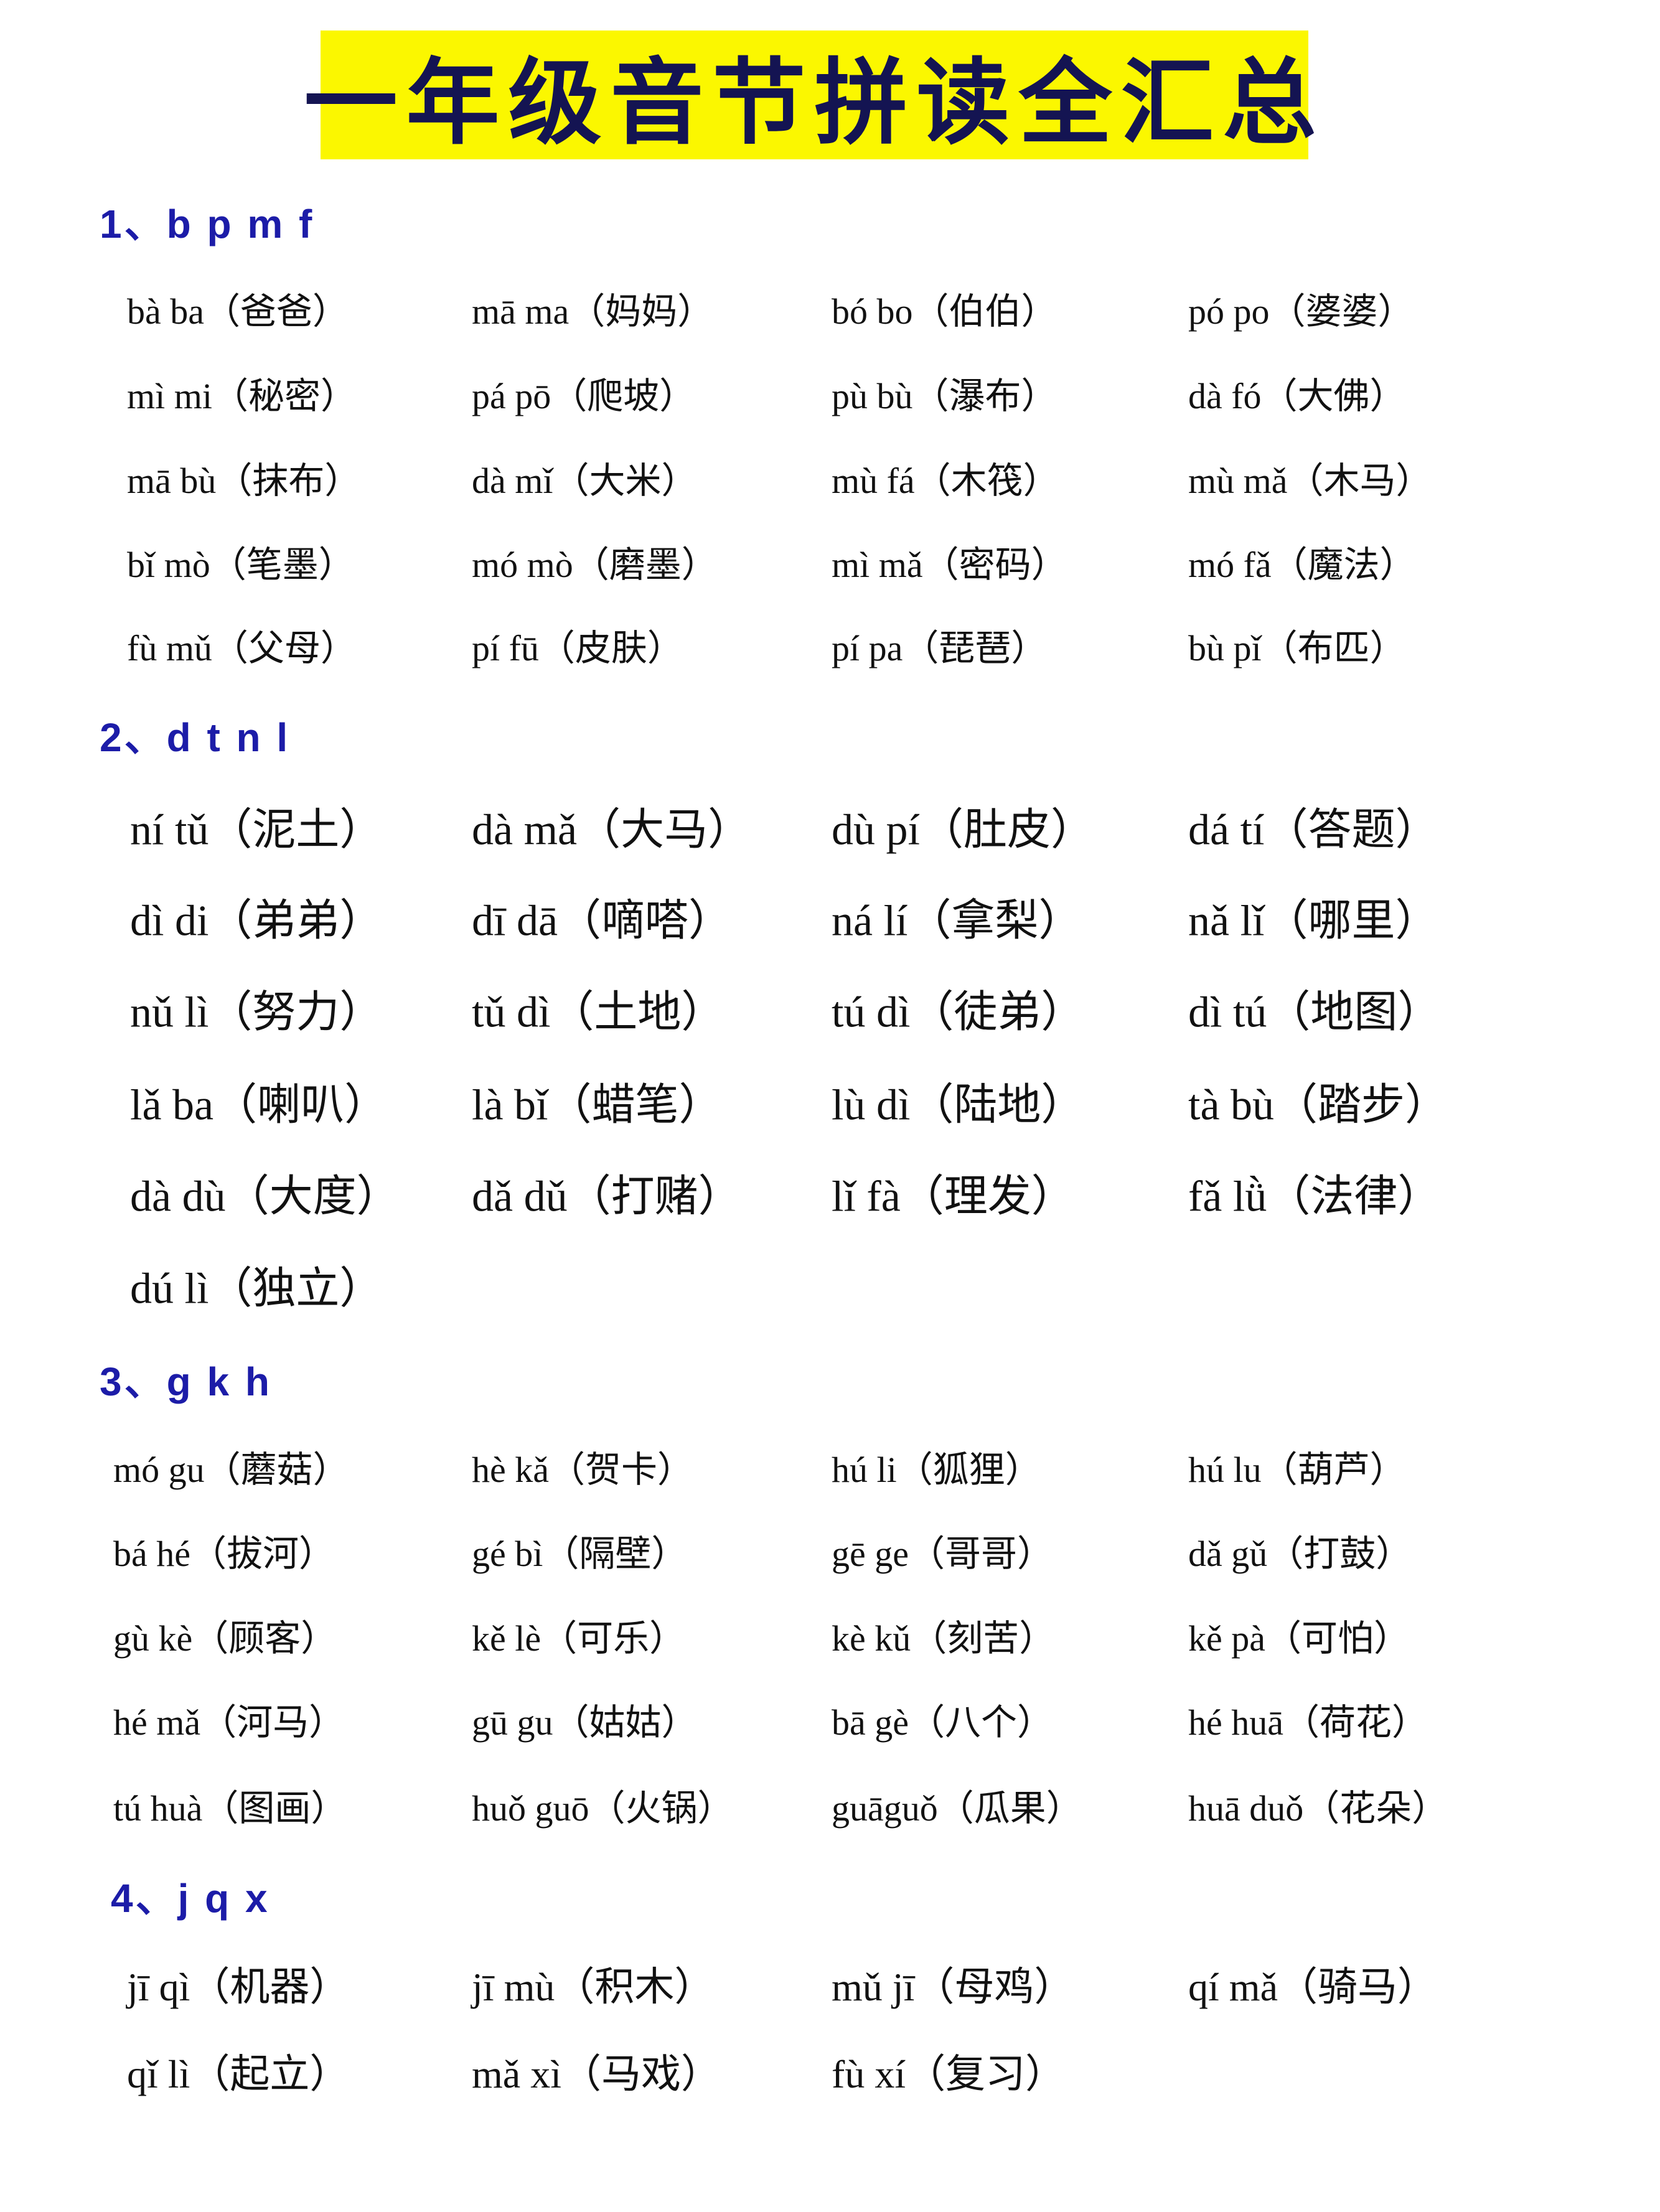  I want to click on syllable-word: gù kè（顾客）, so click(225, 1638).